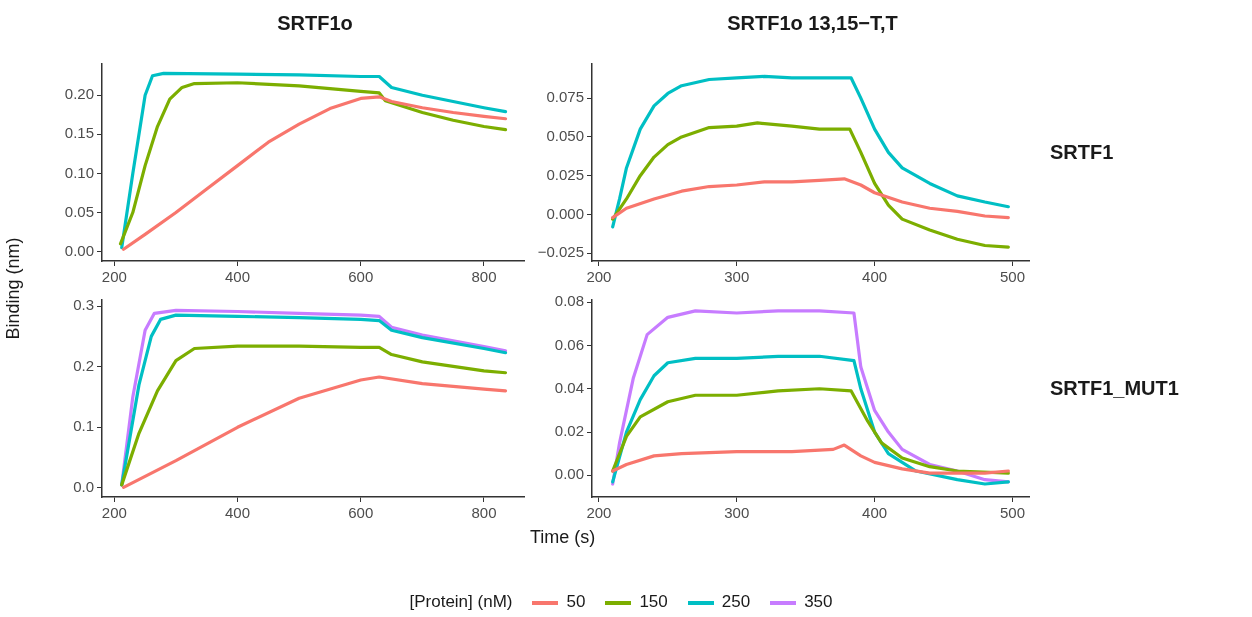 This screenshot has width=1252, height=617. I want to click on y2-axis-title: SRTF1, so click(1082, 152).